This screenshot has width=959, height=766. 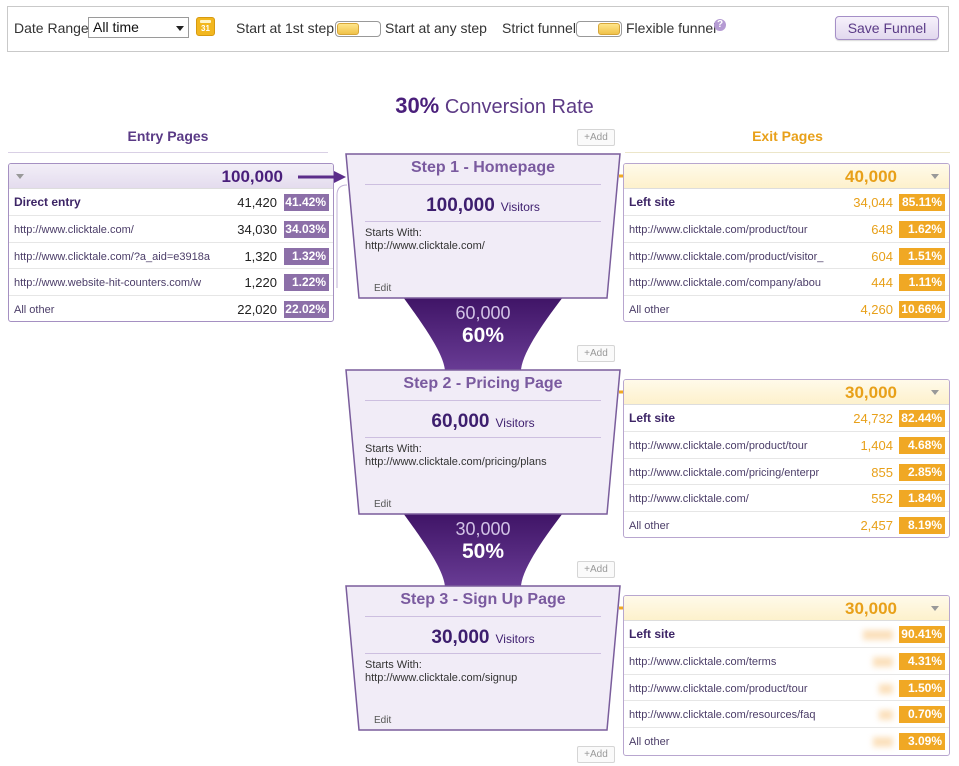 I want to click on table-row: All other 4,260 10.66%, so click(x=786, y=308).